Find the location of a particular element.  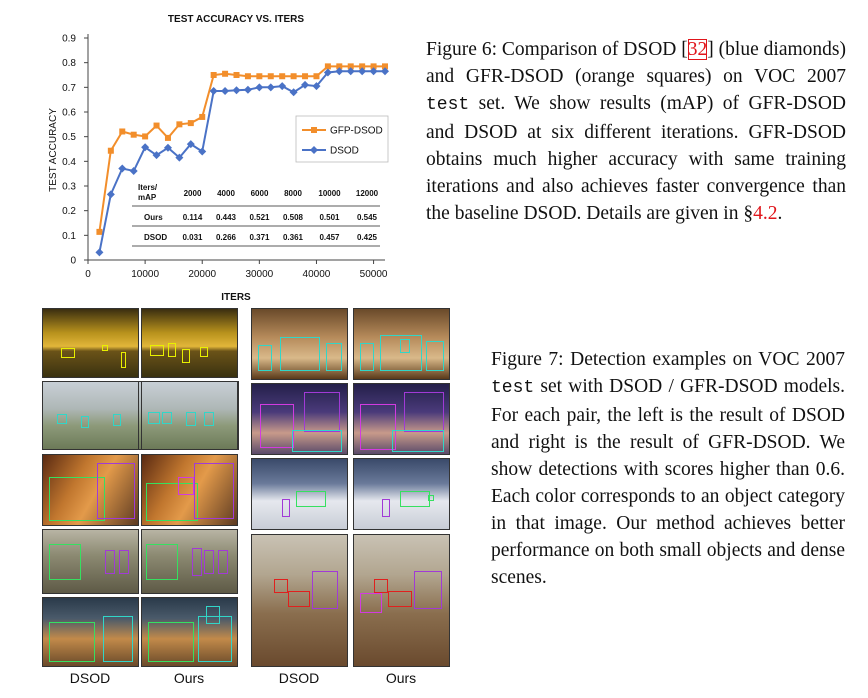

fig6-citation-link: 32 is located at coordinates (697, 49).